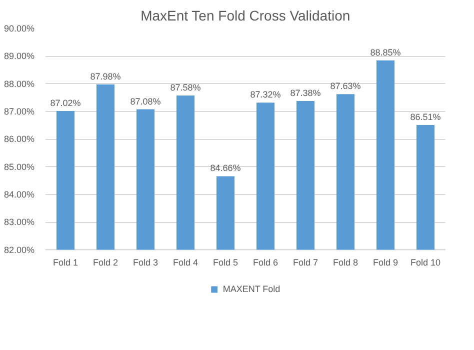  I want to click on data-label: 87.98%, so click(105, 76).